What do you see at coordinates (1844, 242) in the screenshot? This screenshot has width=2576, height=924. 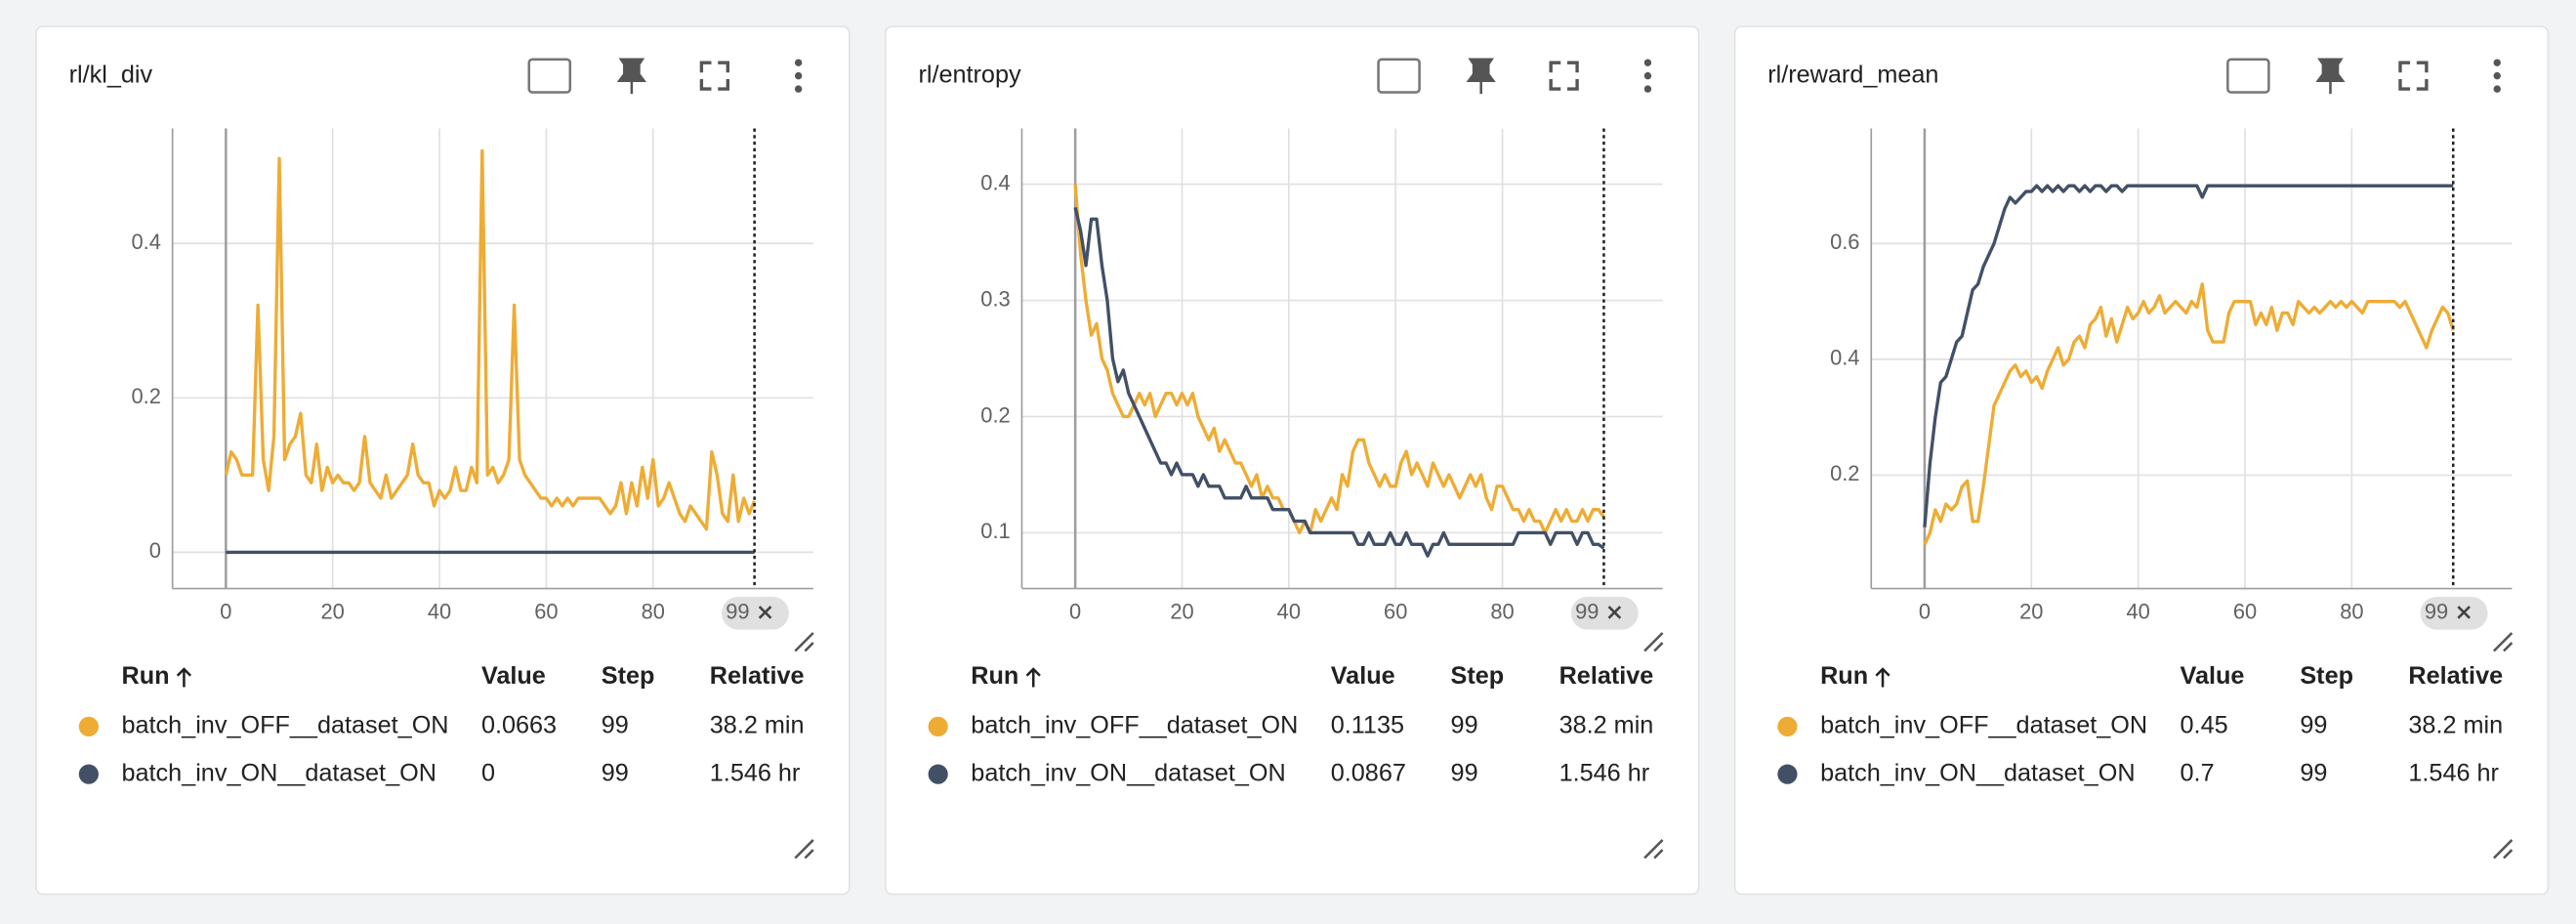 I see `y-tick-label: 0.6` at bounding box center [1844, 242].